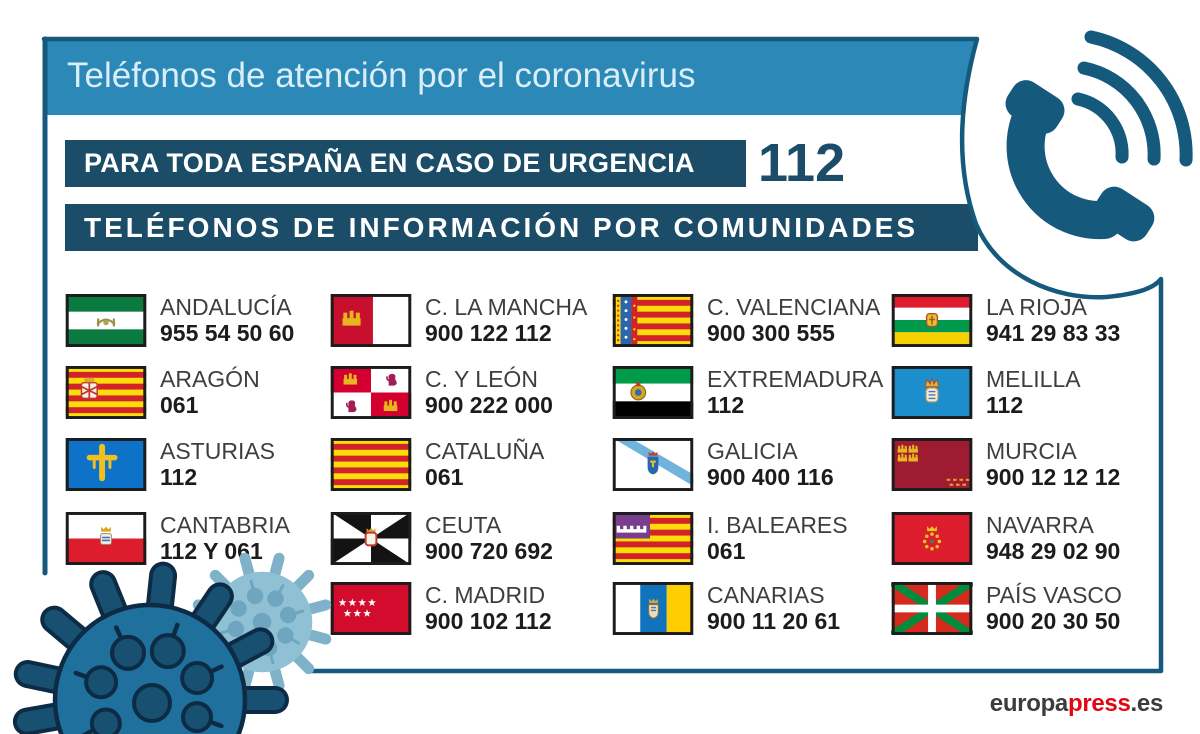  I want to click on region-phone: 900 720 692, so click(489, 551).